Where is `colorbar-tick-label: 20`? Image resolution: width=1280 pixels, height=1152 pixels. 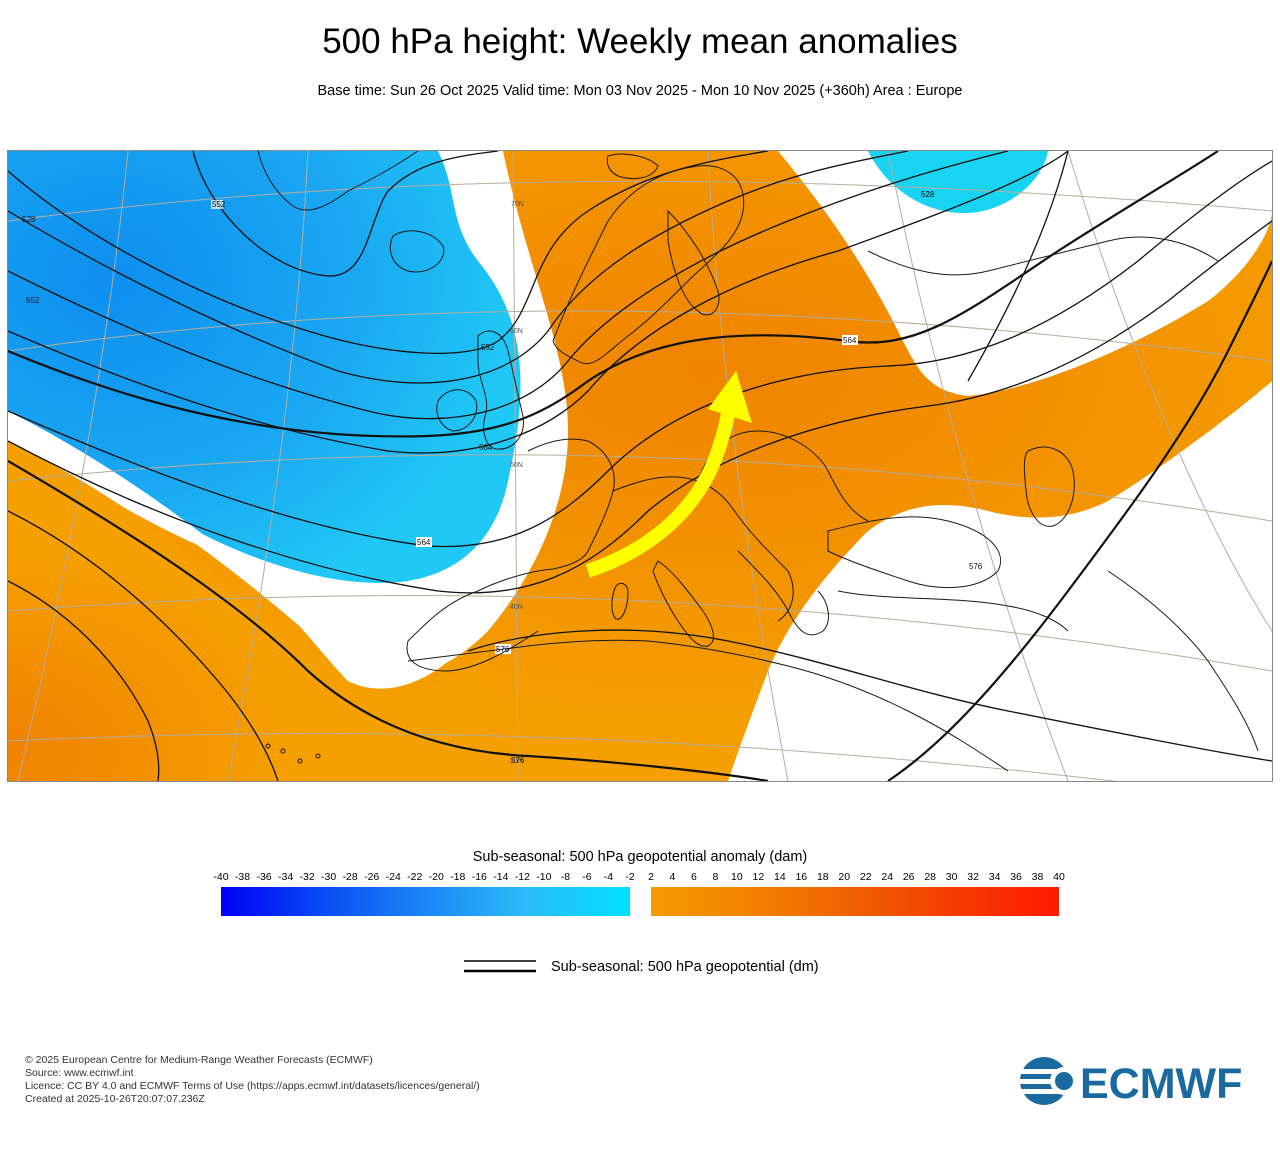 colorbar-tick-label: 20 is located at coordinates (844, 877).